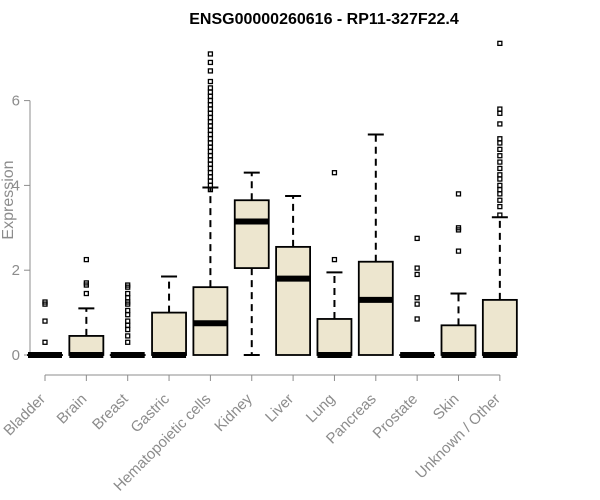  Describe the element at coordinates (396, 417) in the screenshot. I see `x-tick-label: Prostate` at that location.